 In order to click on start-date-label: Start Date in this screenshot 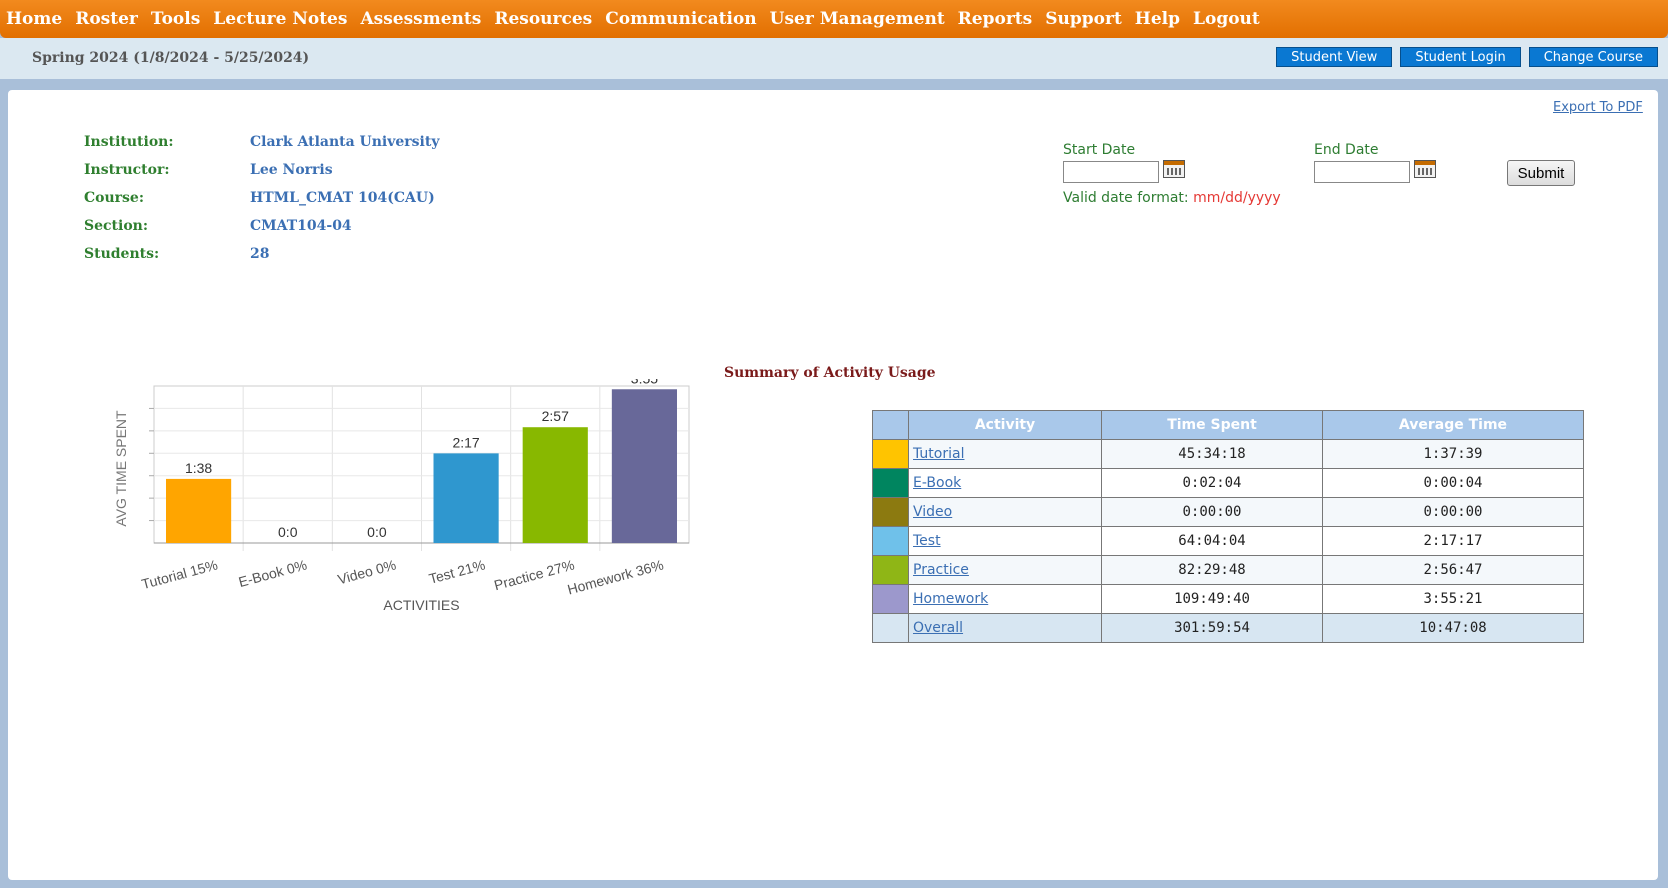, I will do `click(1099, 150)`.